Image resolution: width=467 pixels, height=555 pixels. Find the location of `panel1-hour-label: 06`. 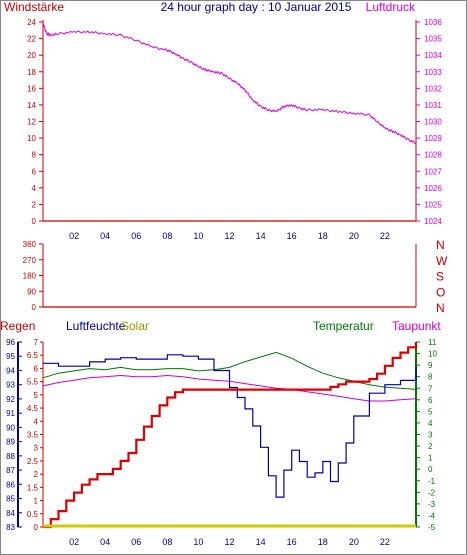

panel1-hour-label: 06 is located at coordinates (136, 236).